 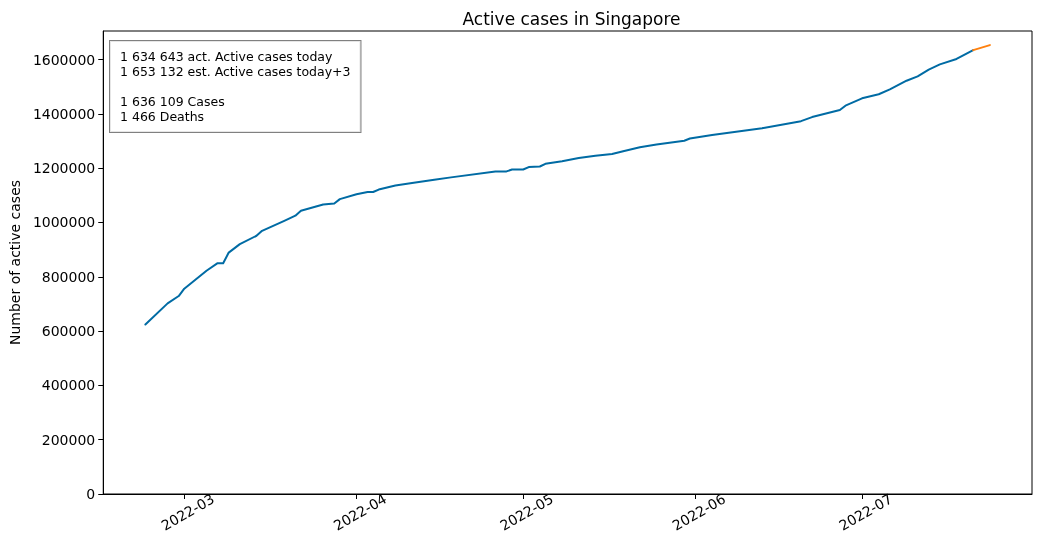 I want to click on chart-title: Active cases in Singapore, so click(x=571, y=18).